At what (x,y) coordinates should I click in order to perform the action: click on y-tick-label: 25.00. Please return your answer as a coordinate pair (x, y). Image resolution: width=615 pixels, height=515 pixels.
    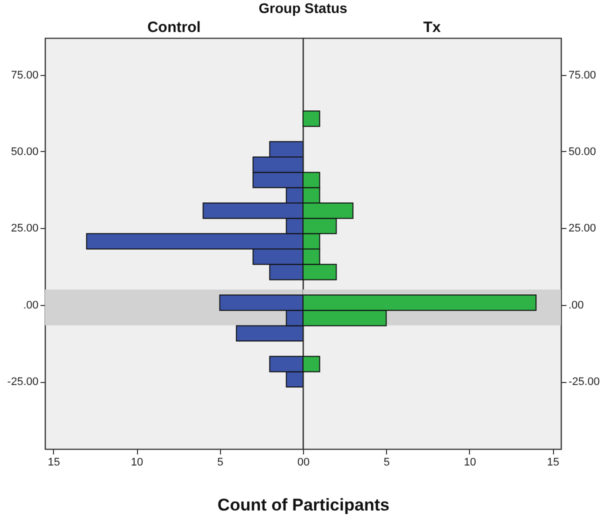
    Looking at the image, I should click on (24, 228).